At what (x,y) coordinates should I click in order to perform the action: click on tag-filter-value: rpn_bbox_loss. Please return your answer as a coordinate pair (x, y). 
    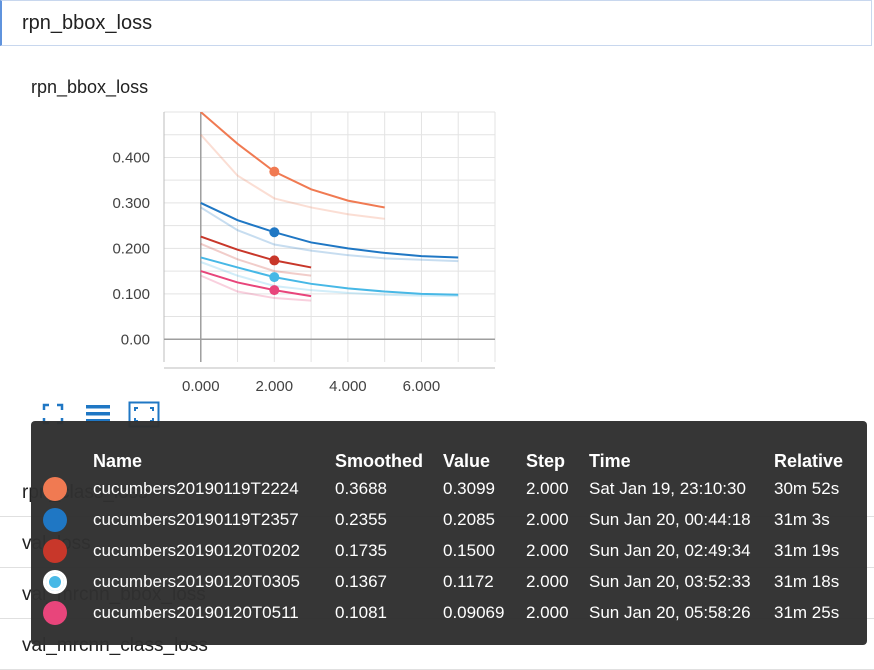
    Looking at the image, I should click on (87, 23).